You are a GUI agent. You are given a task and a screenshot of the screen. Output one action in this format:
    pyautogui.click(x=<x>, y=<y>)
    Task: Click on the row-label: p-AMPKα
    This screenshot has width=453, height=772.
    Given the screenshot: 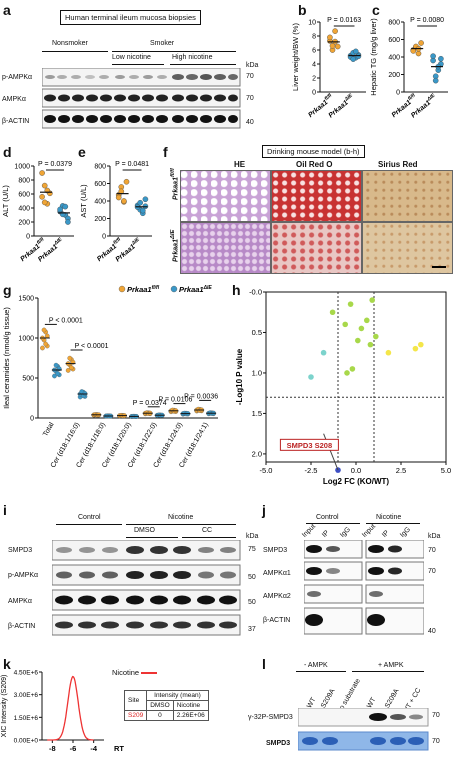 What is the action you would take?
    pyautogui.click(x=17, y=77)
    